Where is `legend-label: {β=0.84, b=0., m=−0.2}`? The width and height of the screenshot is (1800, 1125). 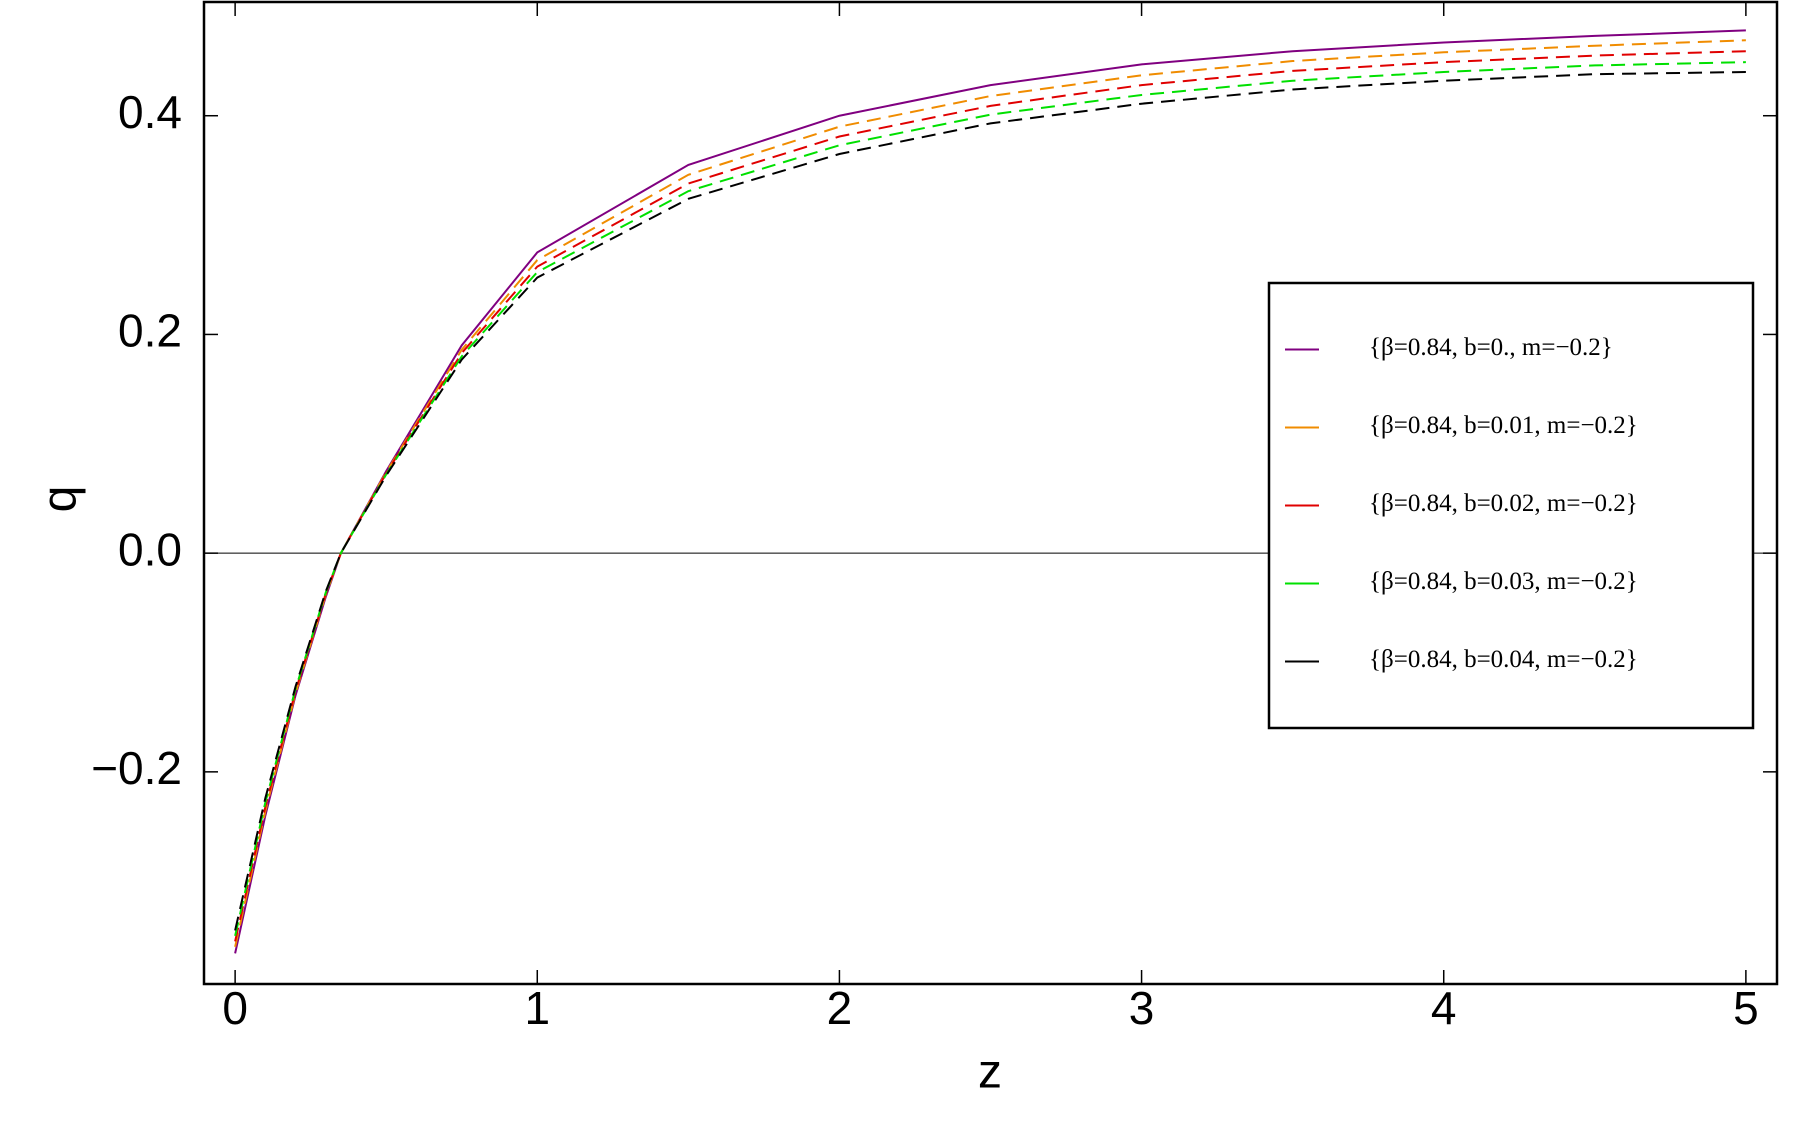 legend-label: {β=0.84, b=0., m=−0.2} is located at coordinates (1491, 347).